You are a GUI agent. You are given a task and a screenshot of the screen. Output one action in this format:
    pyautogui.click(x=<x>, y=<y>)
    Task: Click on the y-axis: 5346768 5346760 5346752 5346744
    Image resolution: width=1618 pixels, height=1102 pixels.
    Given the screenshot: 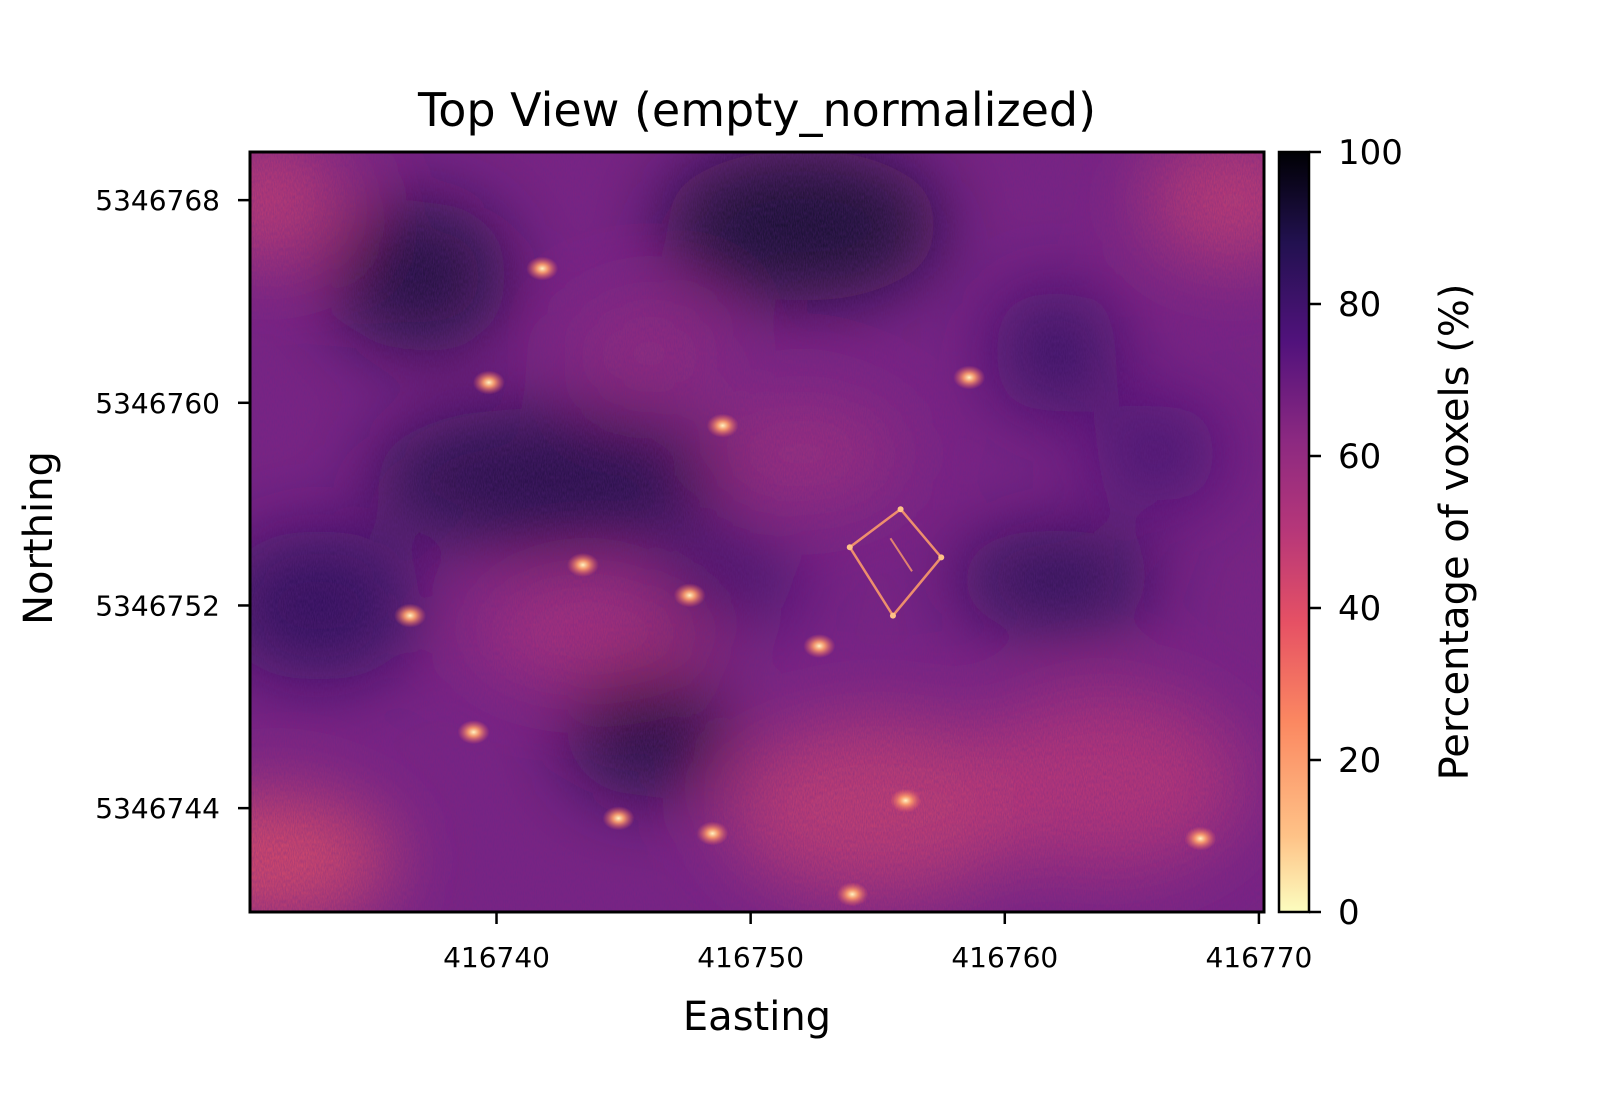 What is the action you would take?
    pyautogui.click(x=172, y=504)
    